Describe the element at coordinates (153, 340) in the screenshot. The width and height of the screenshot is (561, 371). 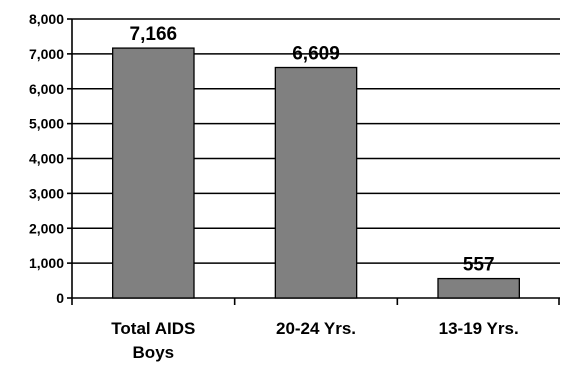
I see `category-label: Total AIDS Boys` at that location.